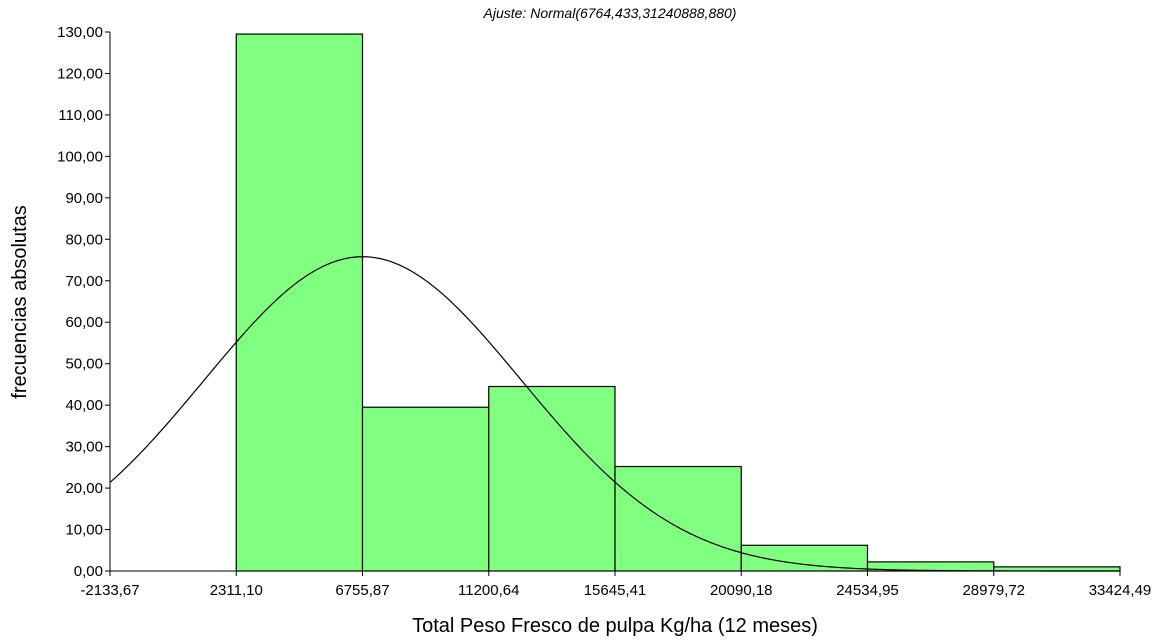 The image size is (1163, 641). What do you see at coordinates (84, 239) in the screenshot?
I see `y-tick-label: 80,00` at bounding box center [84, 239].